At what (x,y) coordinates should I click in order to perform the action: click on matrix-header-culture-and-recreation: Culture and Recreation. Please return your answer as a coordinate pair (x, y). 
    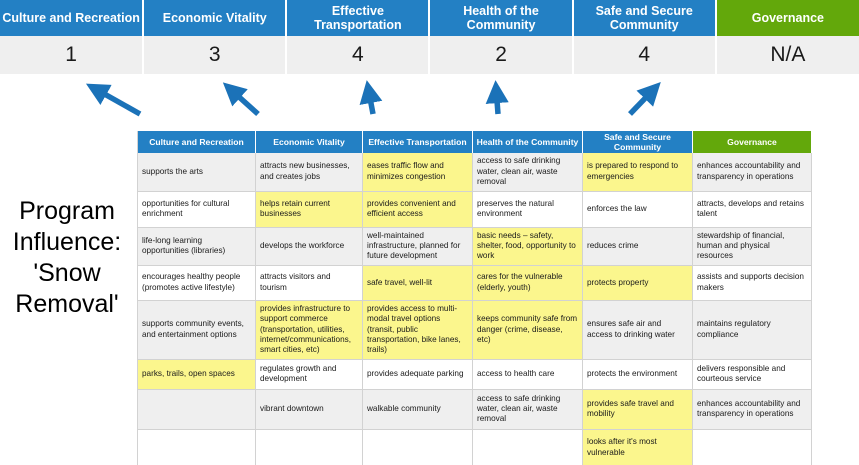
    Looking at the image, I should click on (196, 142).